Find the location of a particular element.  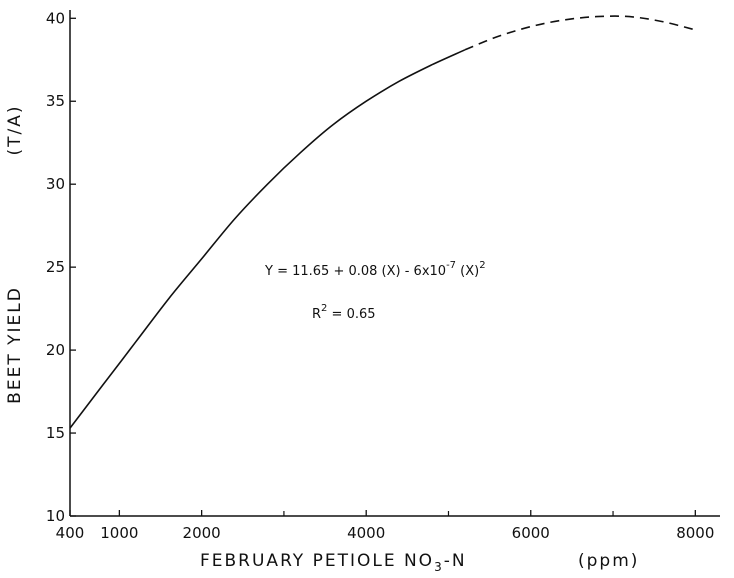

equation-annotation: Y = 11.65 + 0.08 (X) - 6x10-7 (X)2 is located at coordinates (375, 269).